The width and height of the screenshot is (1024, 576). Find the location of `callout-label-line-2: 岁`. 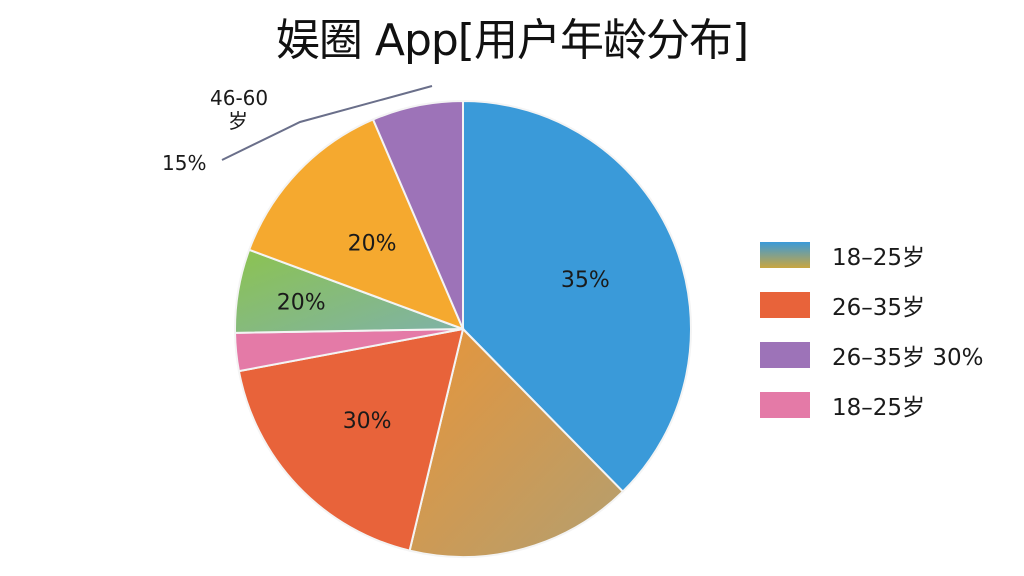

callout-label-line-2: 岁 is located at coordinates (238, 121).